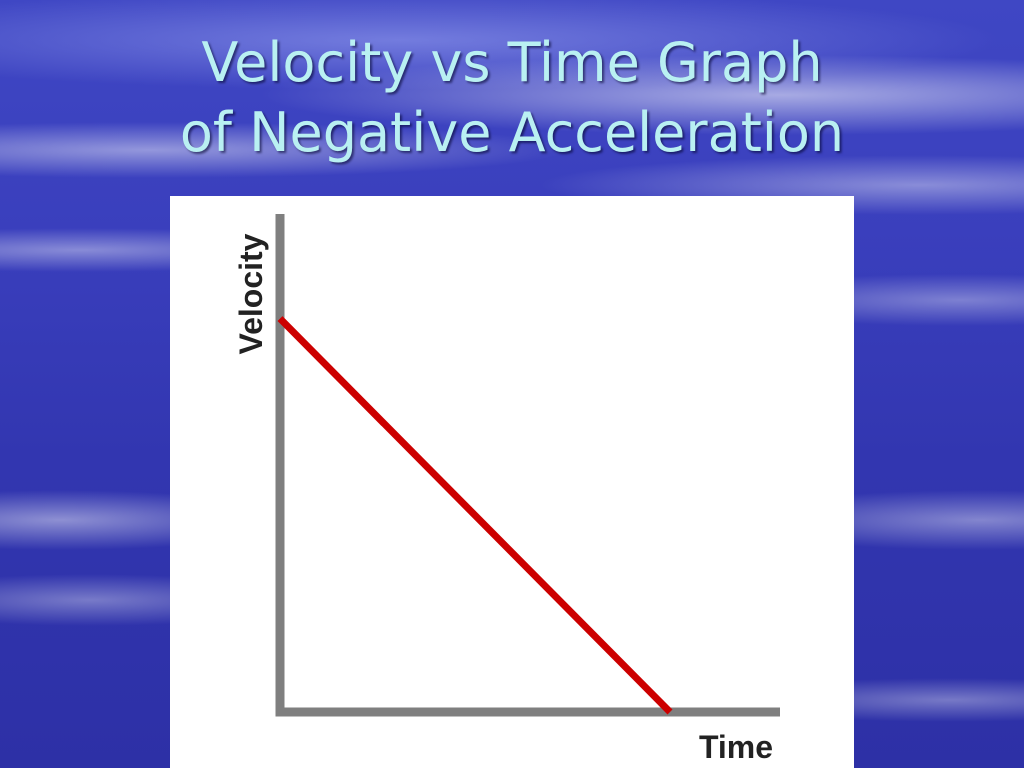  What do you see at coordinates (251, 293) in the screenshot?
I see `y-axis-label: Velocity` at bounding box center [251, 293].